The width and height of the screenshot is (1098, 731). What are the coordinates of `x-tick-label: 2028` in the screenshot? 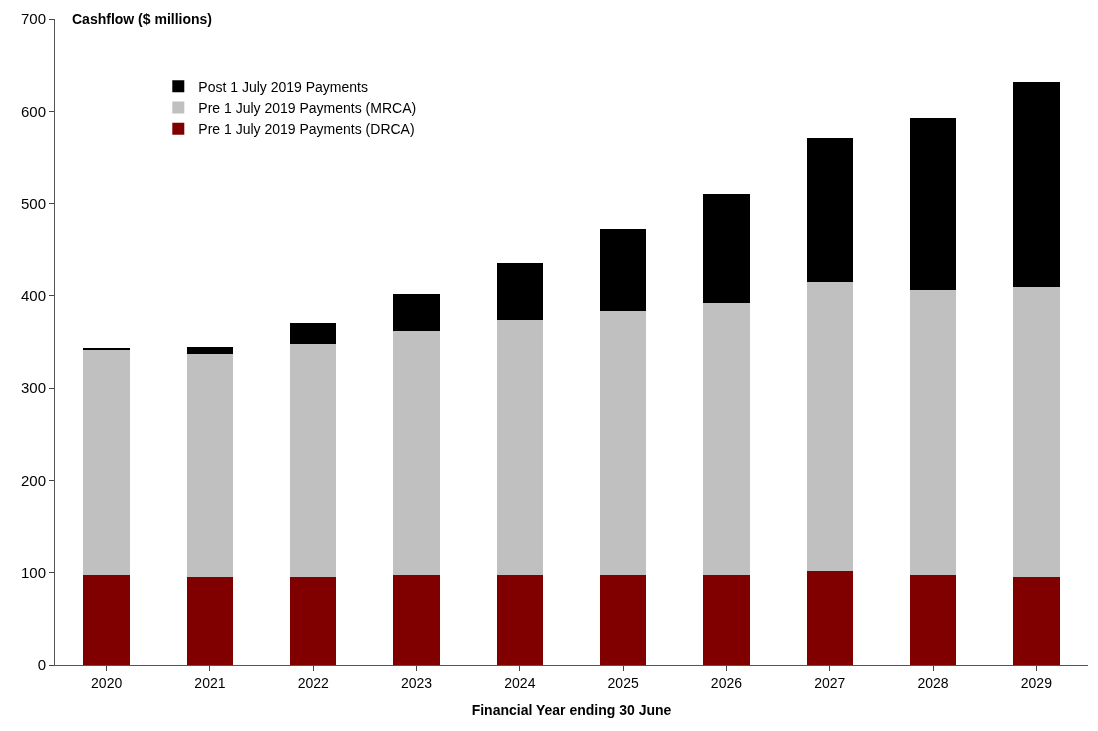 It's located at (933, 682).